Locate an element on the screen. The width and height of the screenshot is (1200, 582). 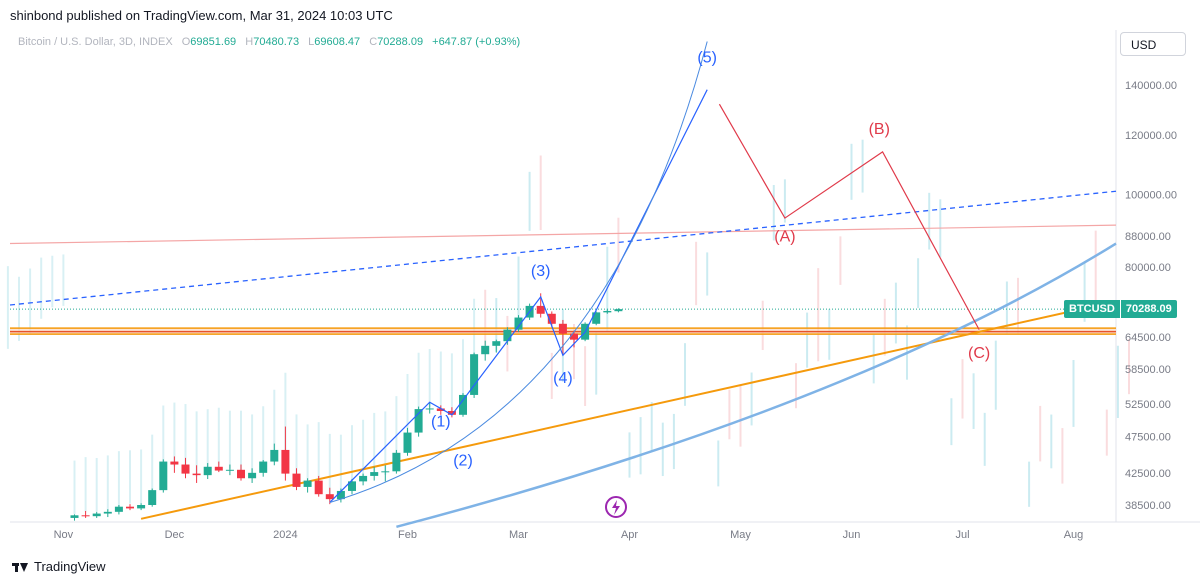
tradingview-logo: TradingView is located at coordinates (59, 566).